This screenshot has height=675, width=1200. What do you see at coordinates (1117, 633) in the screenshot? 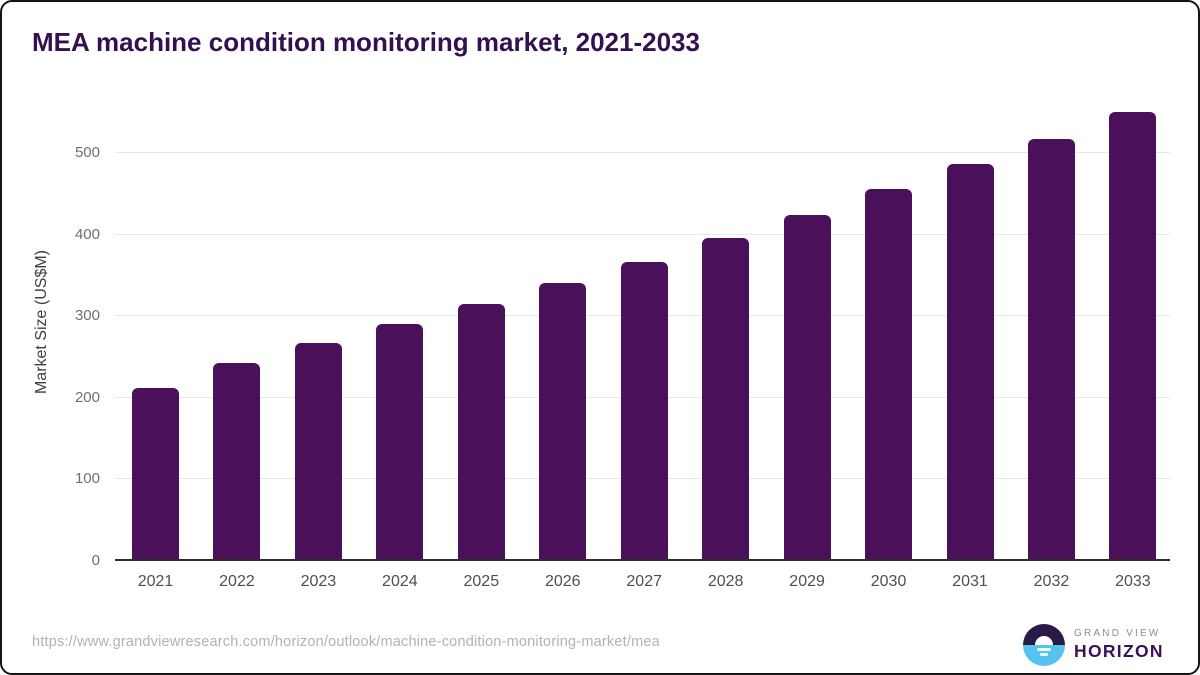
I see `brand-name-top: GRAND VIEW` at bounding box center [1117, 633].